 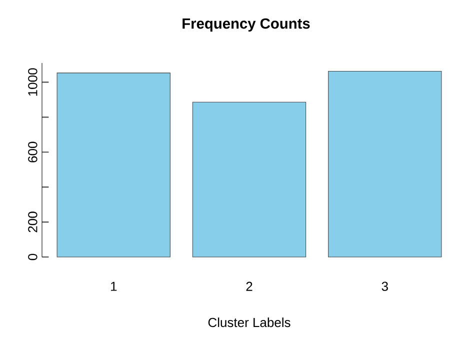 What do you see at coordinates (113, 286) in the screenshot?
I see `x-tick-label: 1` at bounding box center [113, 286].